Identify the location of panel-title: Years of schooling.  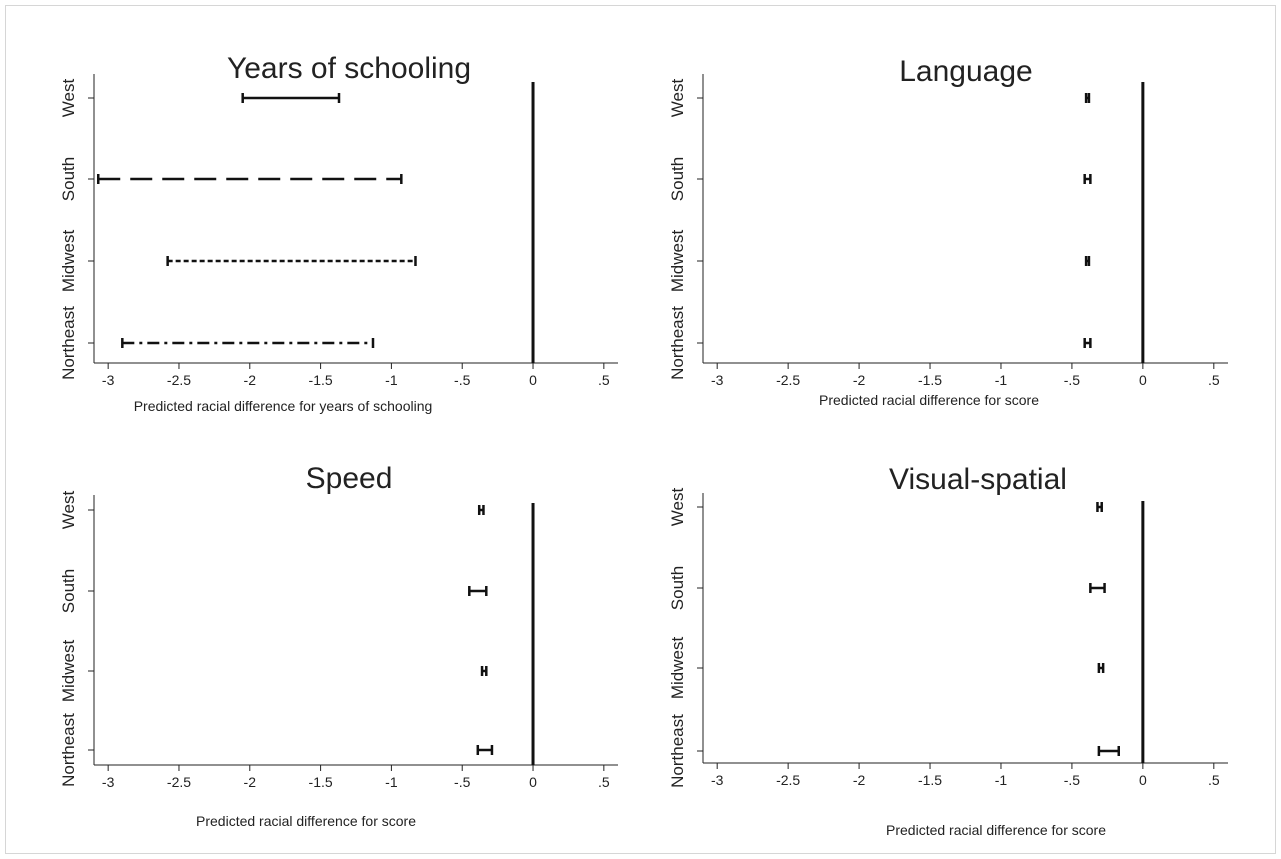
(349, 68).